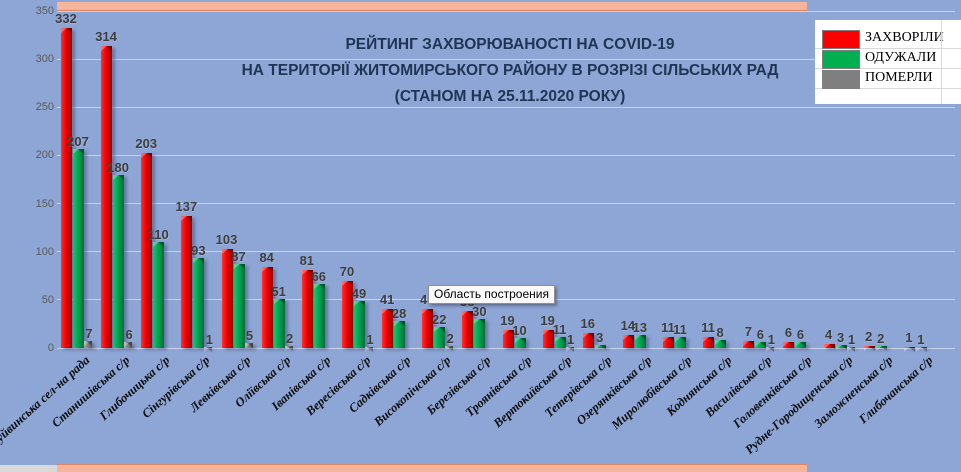 The image size is (961, 472). What do you see at coordinates (432, 468) in the screenshot?
I see `bottom-cells-strip` at bounding box center [432, 468].